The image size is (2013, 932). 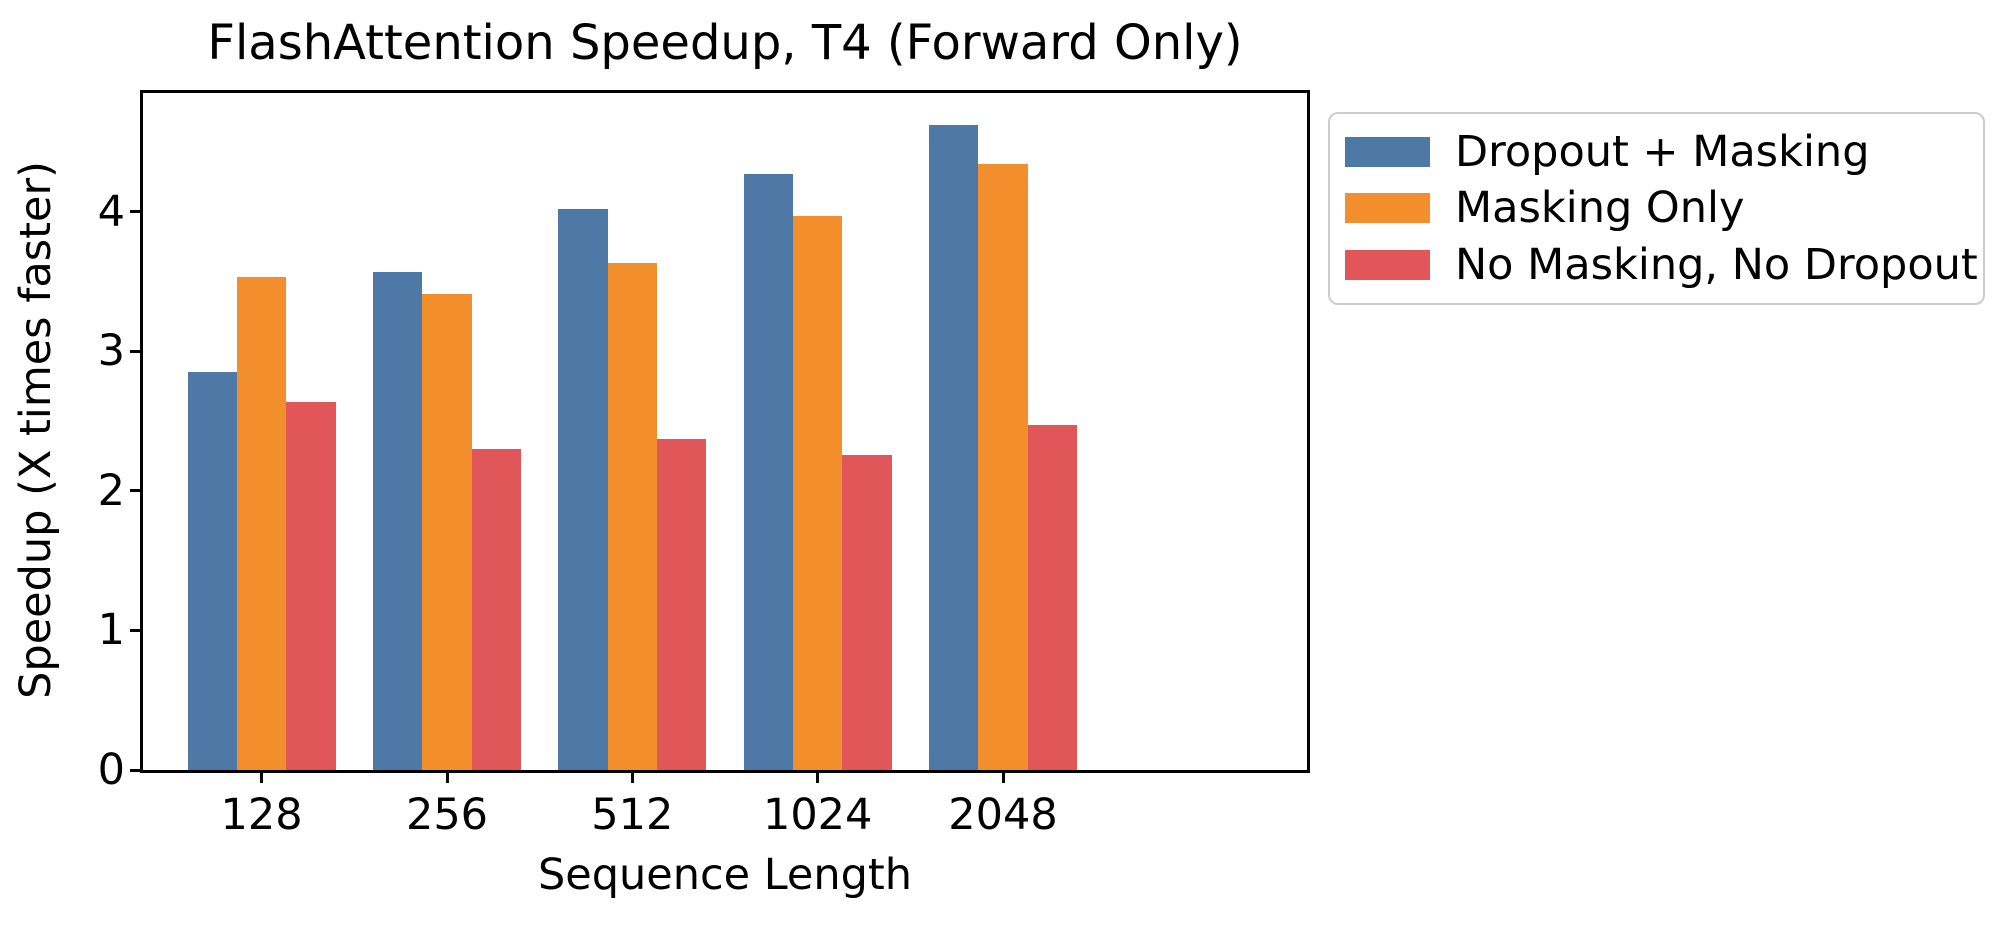 I want to click on x-tick-label: 2048, so click(x=1003, y=815).